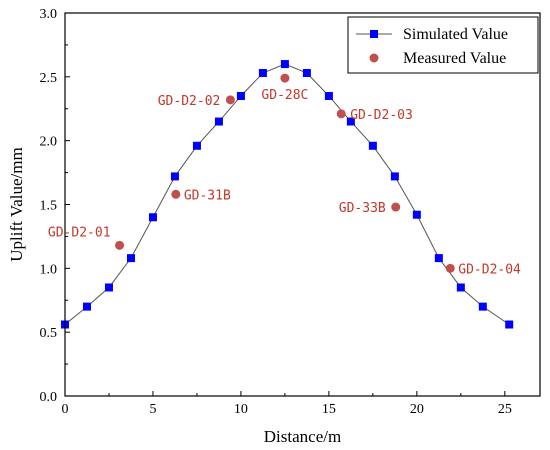 The image size is (550, 450). What do you see at coordinates (505, 409) in the screenshot?
I see `x-tick-label: 25` at bounding box center [505, 409].